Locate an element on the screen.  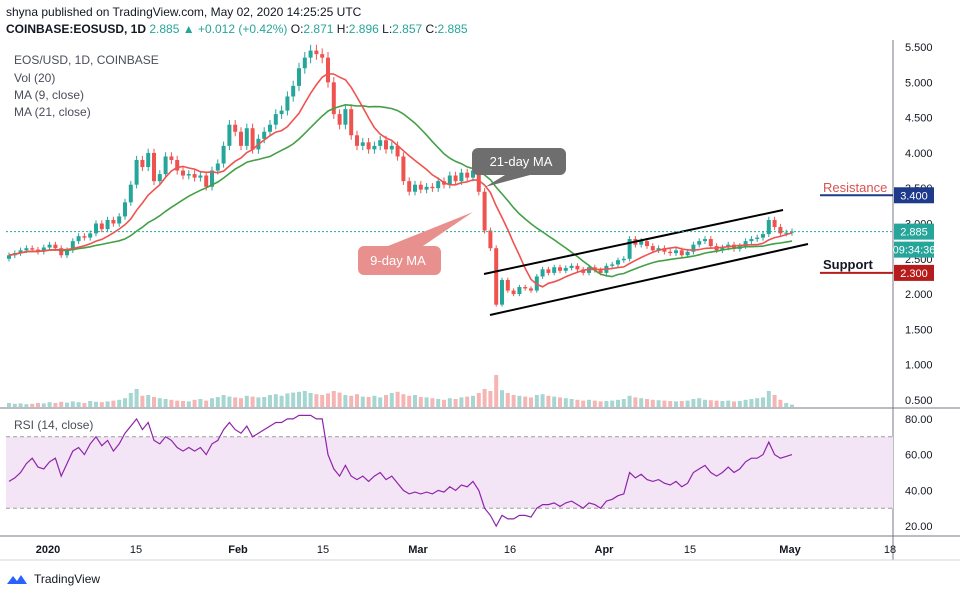
price-tick: 5.000 is located at coordinates (919, 83).